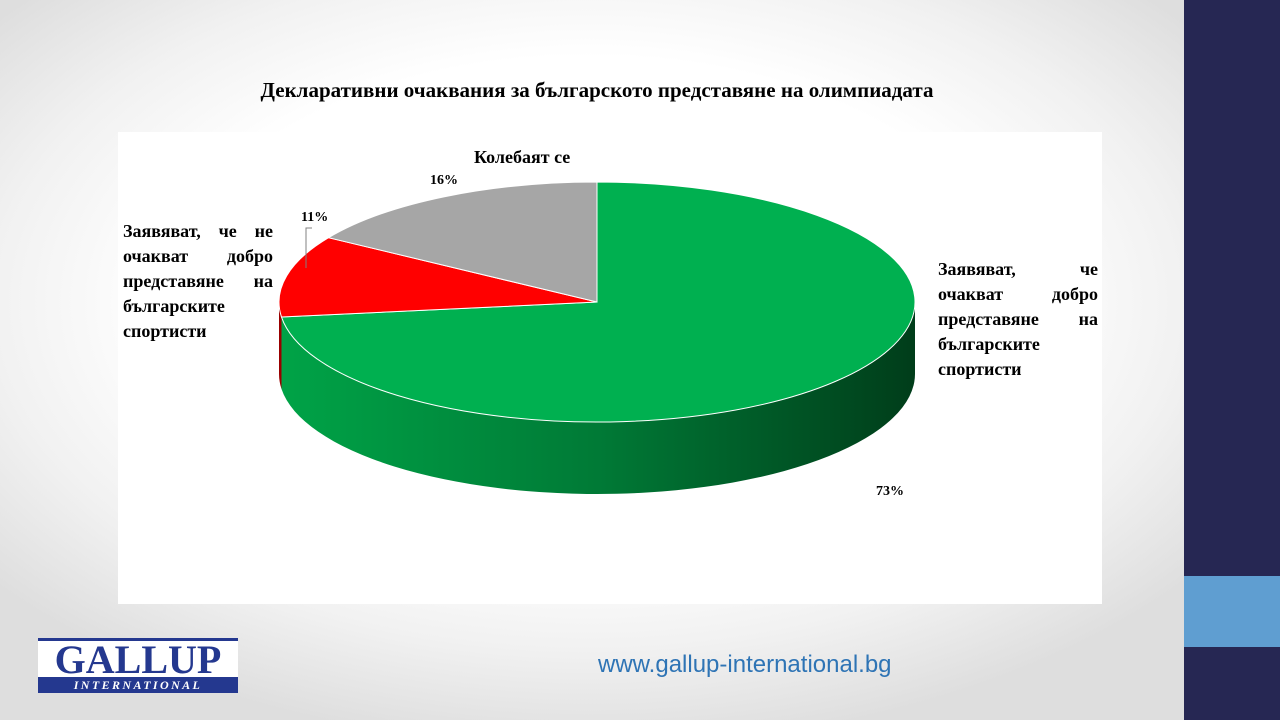 This screenshot has width=1280, height=720. Describe the element at coordinates (138, 657) in the screenshot. I see `logo-main-text: GALLUP` at that location.